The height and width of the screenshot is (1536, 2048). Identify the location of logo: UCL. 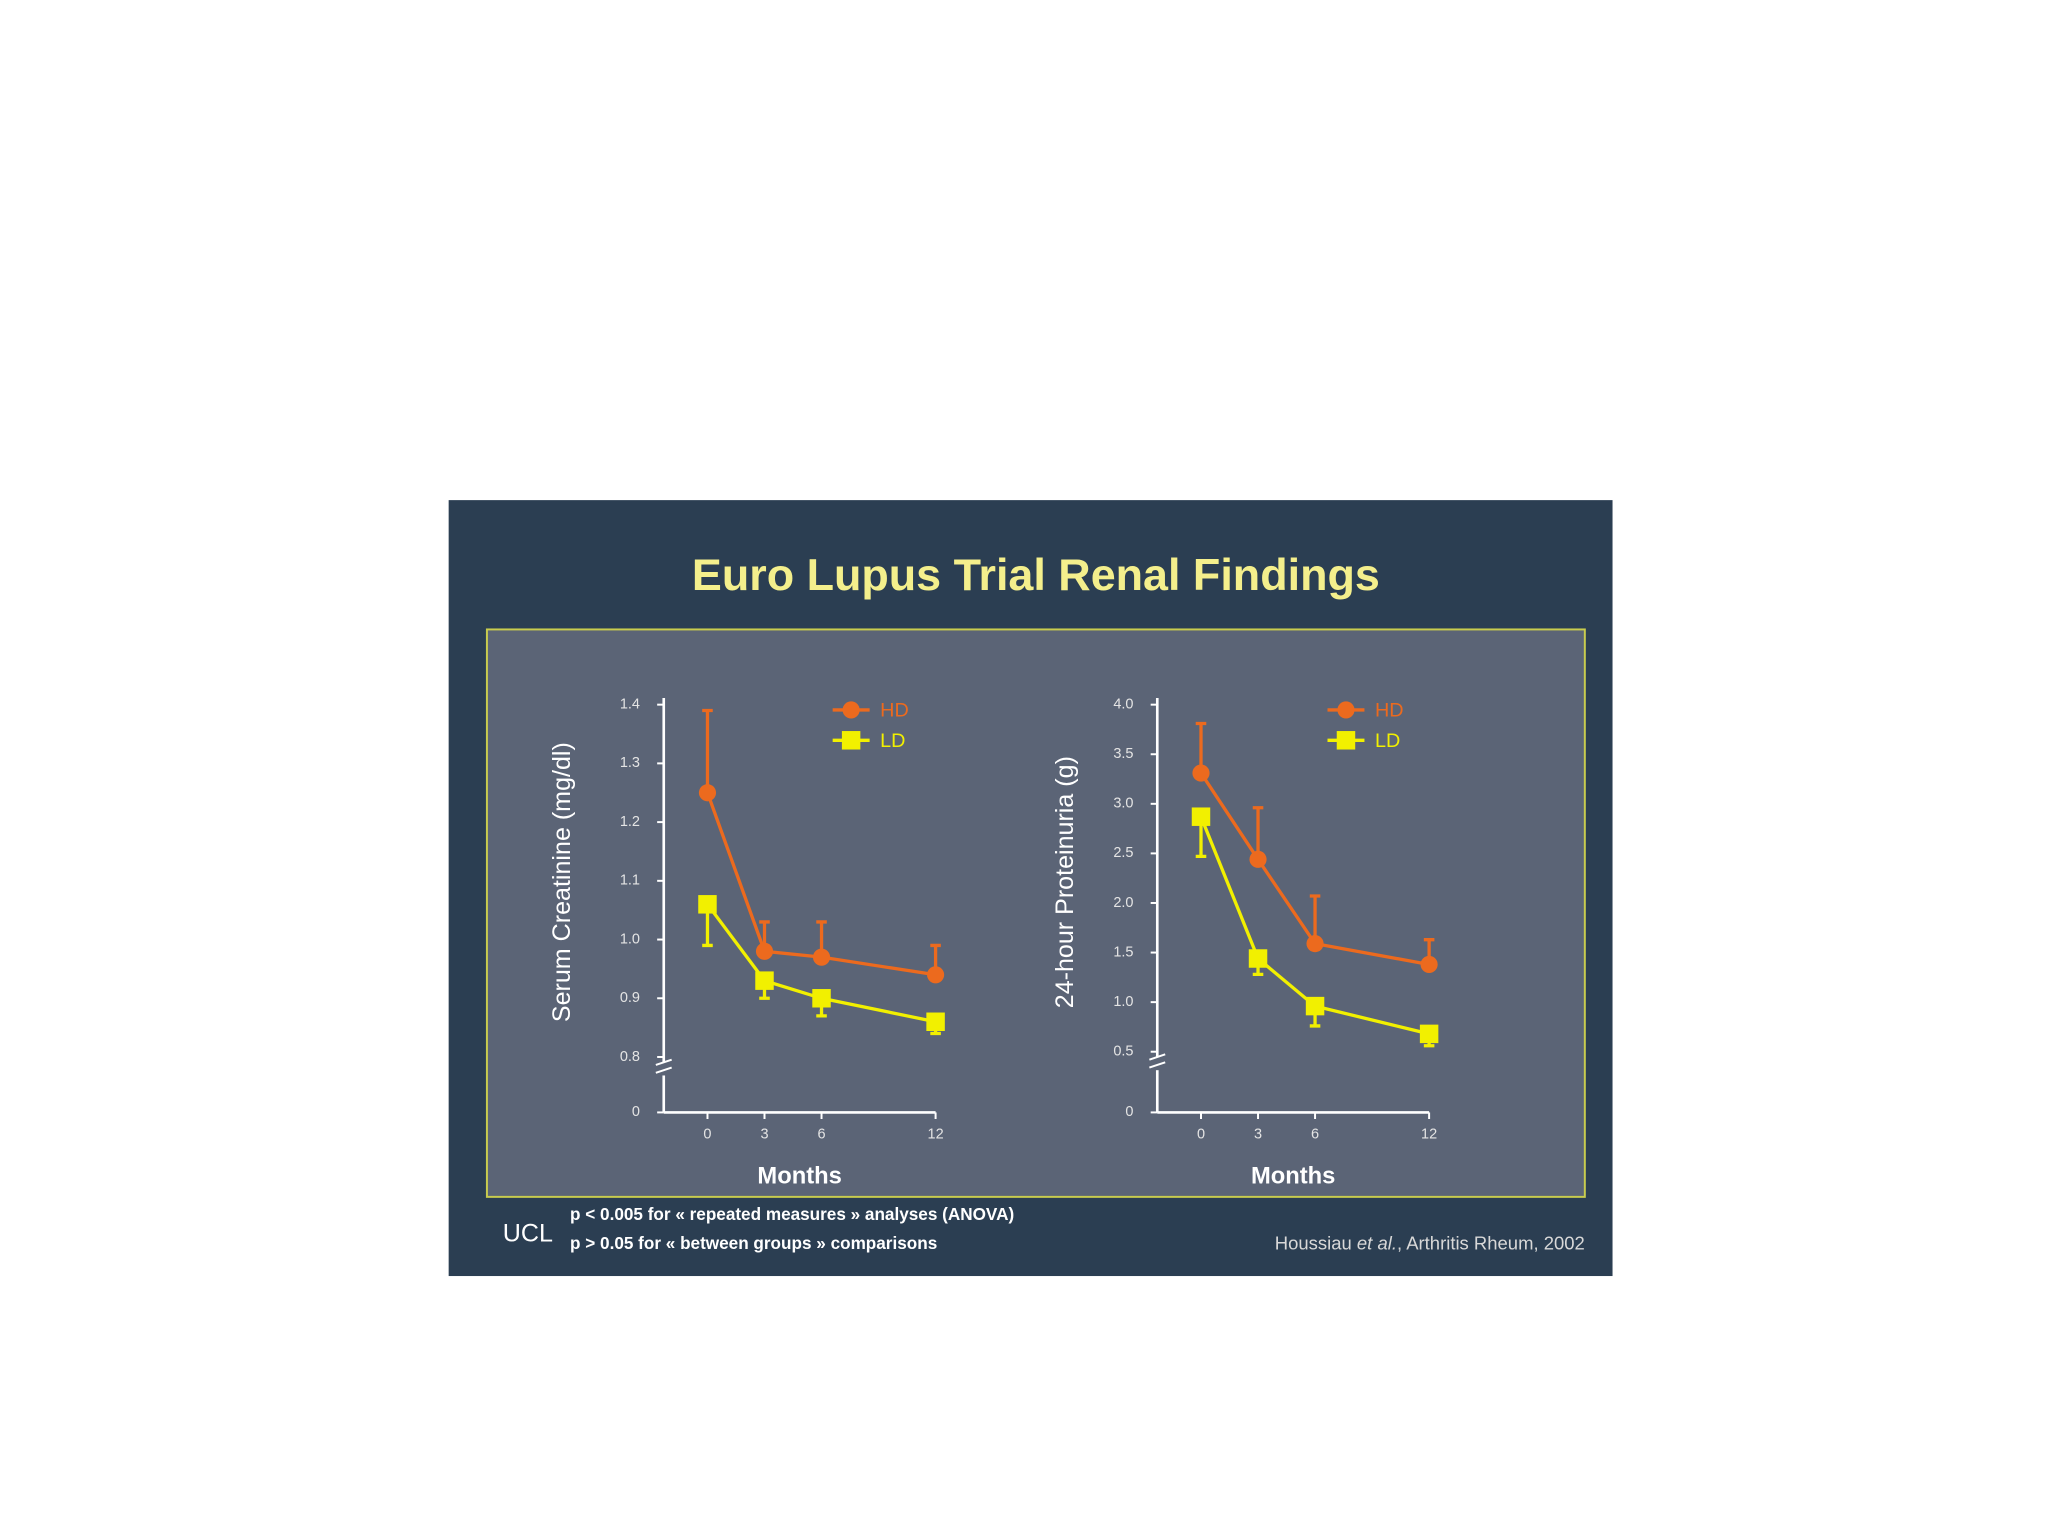
(528, 1234).